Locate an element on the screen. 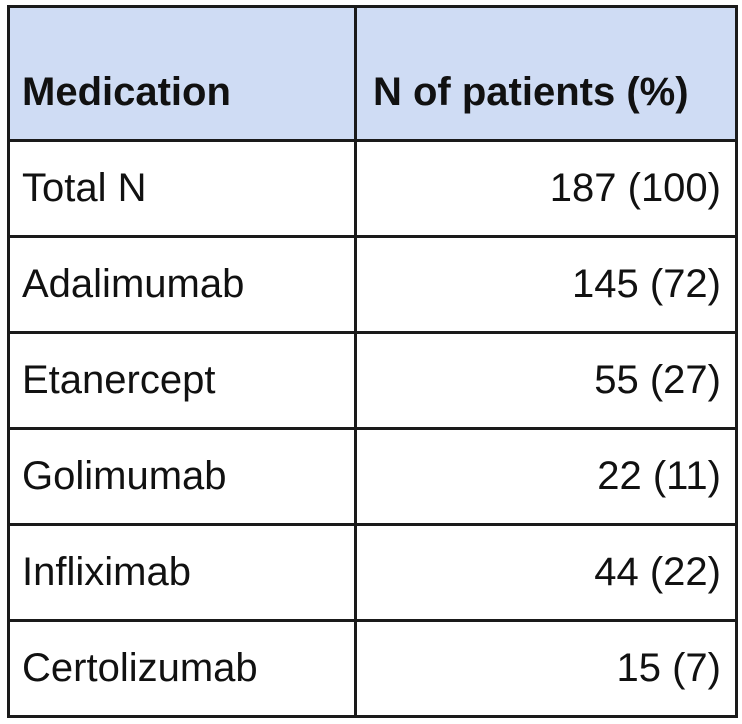  table-row: Golimumab 22 (11) is located at coordinates (372, 476).